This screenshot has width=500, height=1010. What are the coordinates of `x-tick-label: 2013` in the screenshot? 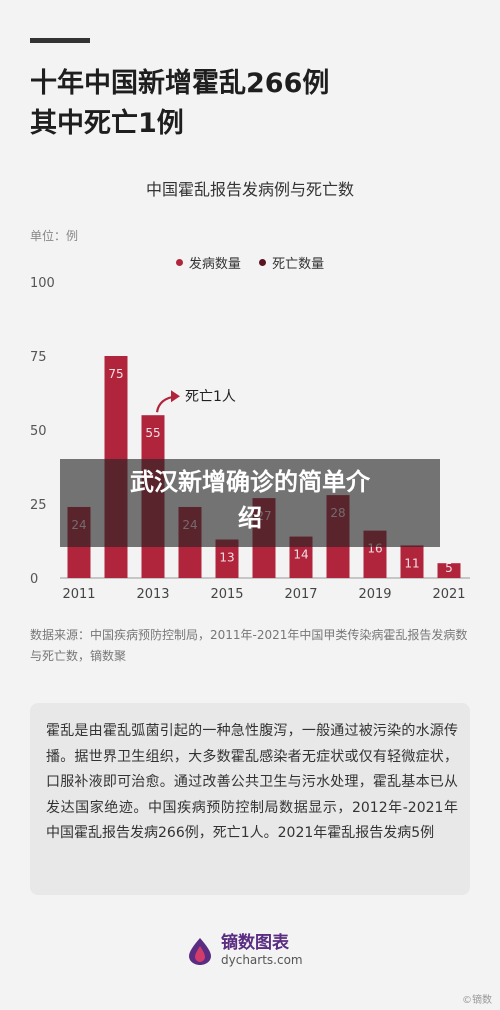 It's located at (152, 594).